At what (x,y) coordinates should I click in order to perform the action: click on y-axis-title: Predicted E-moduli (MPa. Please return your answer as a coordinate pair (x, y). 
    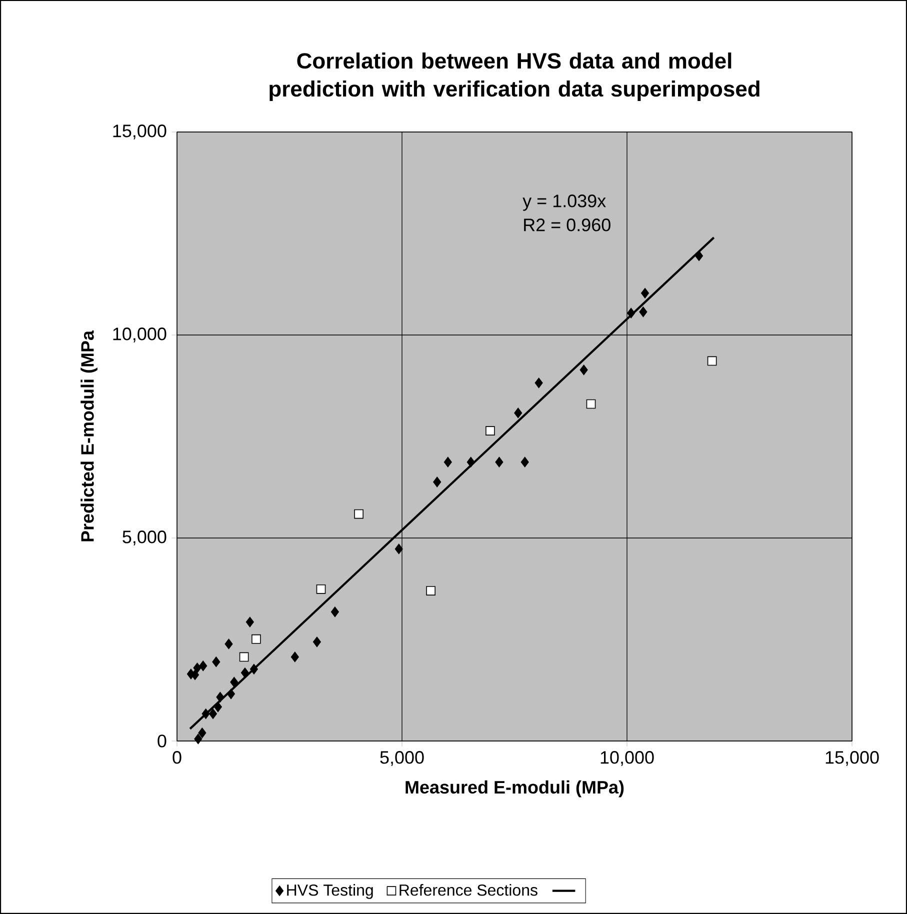
    Looking at the image, I should click on (89, 436).